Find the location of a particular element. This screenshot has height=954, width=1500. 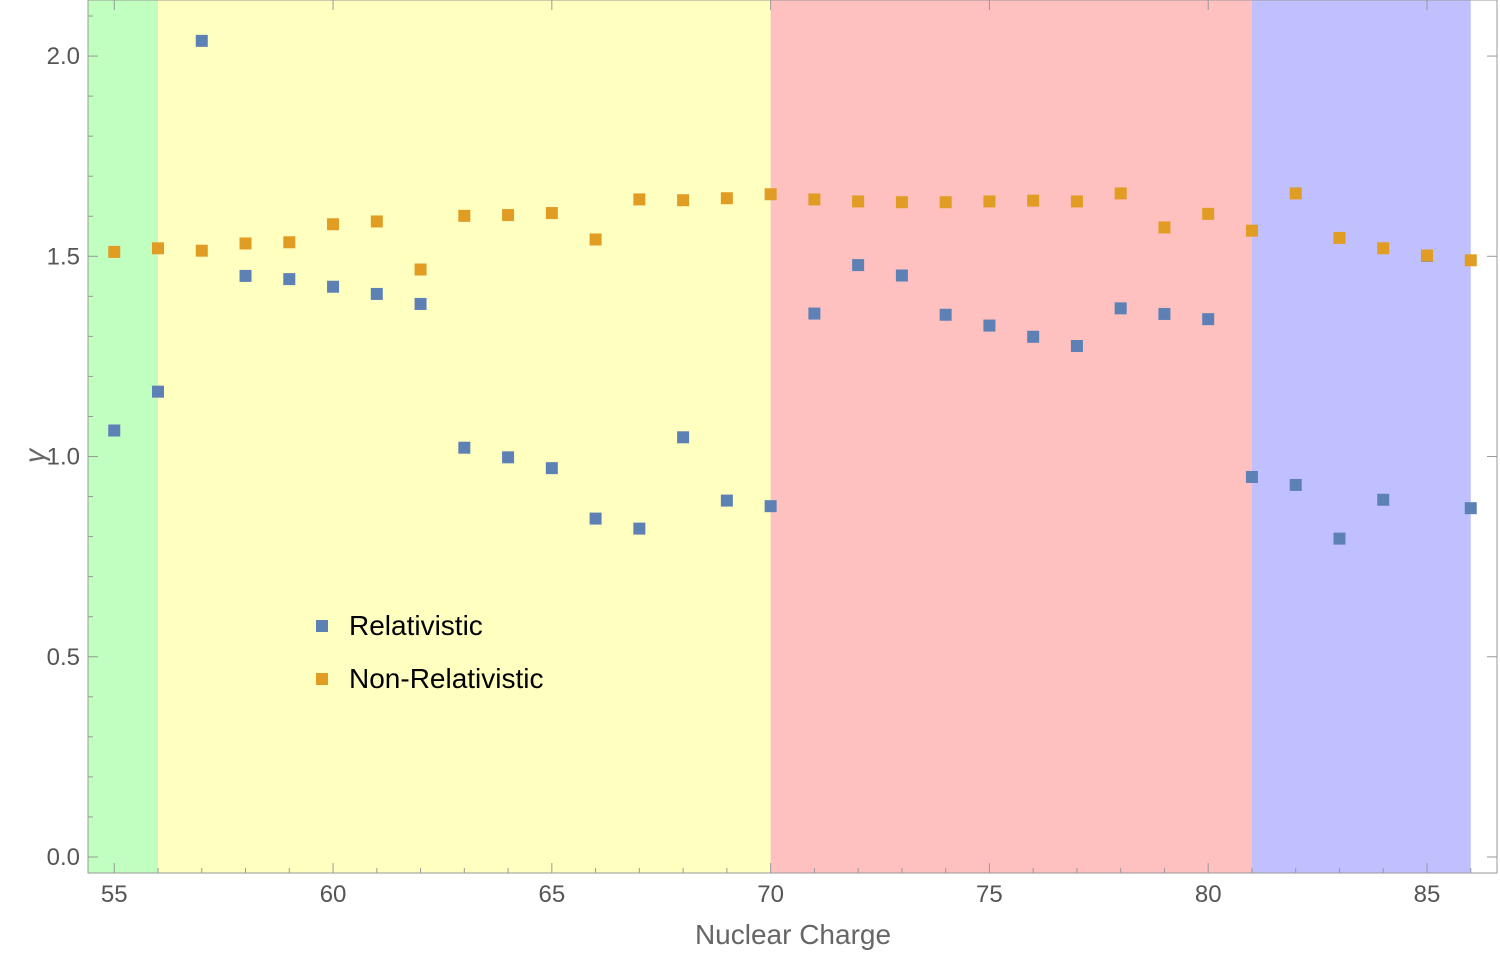

x-tick-label-85: 85 is located at coordinates (1427, 894).